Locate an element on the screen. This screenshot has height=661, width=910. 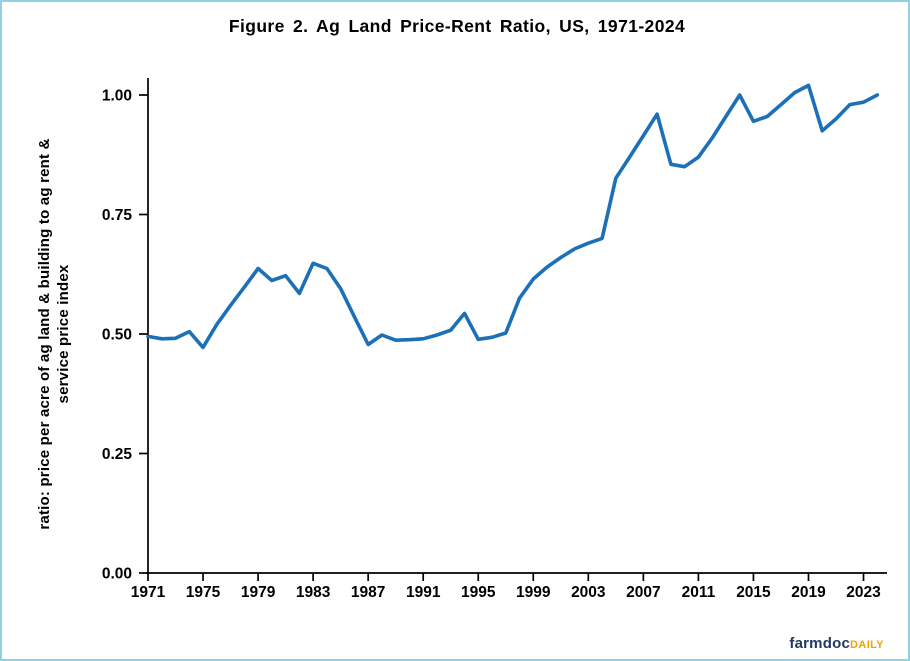
svg-text: 2015 is located at coordinates (753, 592).